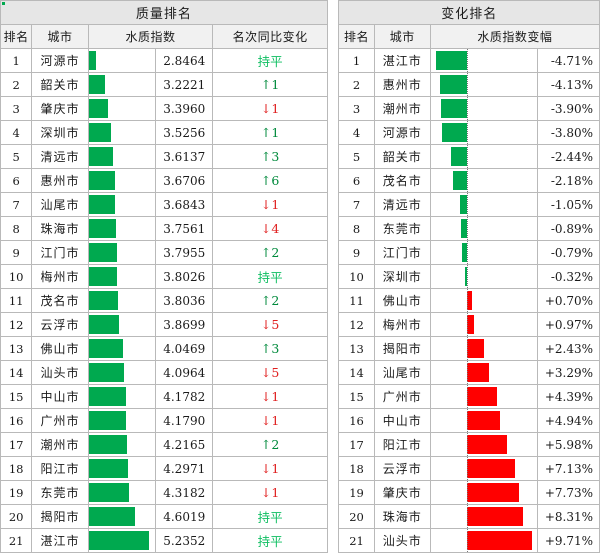 The image size is (600, 557). I want to click on table-row: 17 阳江市 +5.98%, so click(469, 444).